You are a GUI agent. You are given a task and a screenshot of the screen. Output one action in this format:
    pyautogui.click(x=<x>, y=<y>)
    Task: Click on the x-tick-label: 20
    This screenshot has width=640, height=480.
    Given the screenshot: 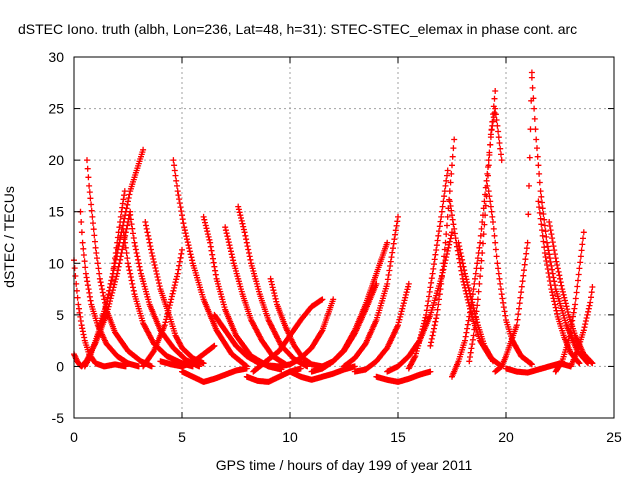 What is the action you would take?
    pyautogui.click(x=506, y=437)
    